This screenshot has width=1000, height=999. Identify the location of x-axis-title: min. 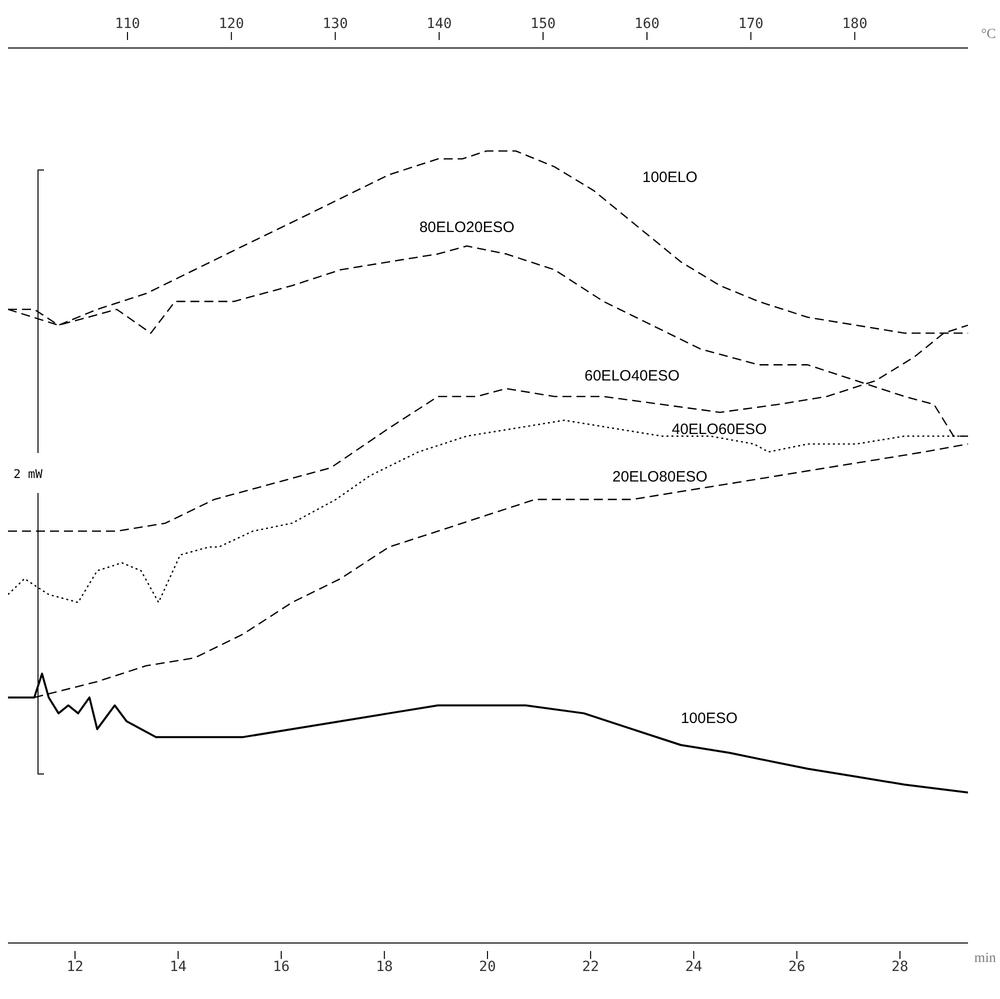
(985, 958).